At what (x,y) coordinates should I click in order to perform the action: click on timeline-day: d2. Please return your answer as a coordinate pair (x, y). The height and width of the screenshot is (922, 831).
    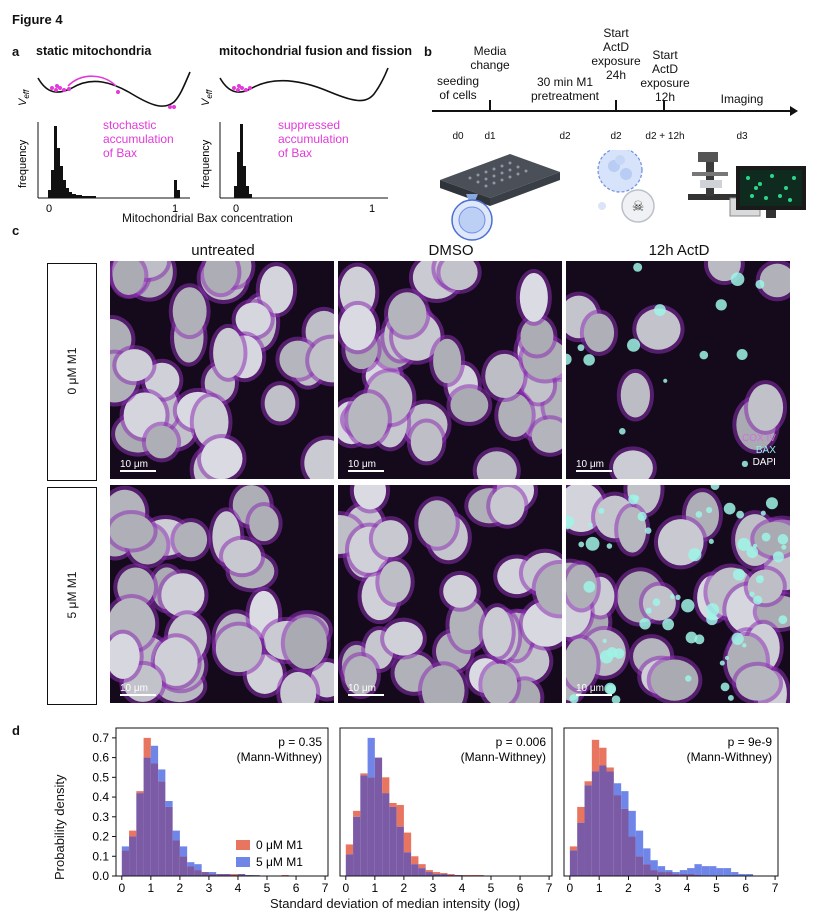
    Looking at the image, I should click on (565, 136).